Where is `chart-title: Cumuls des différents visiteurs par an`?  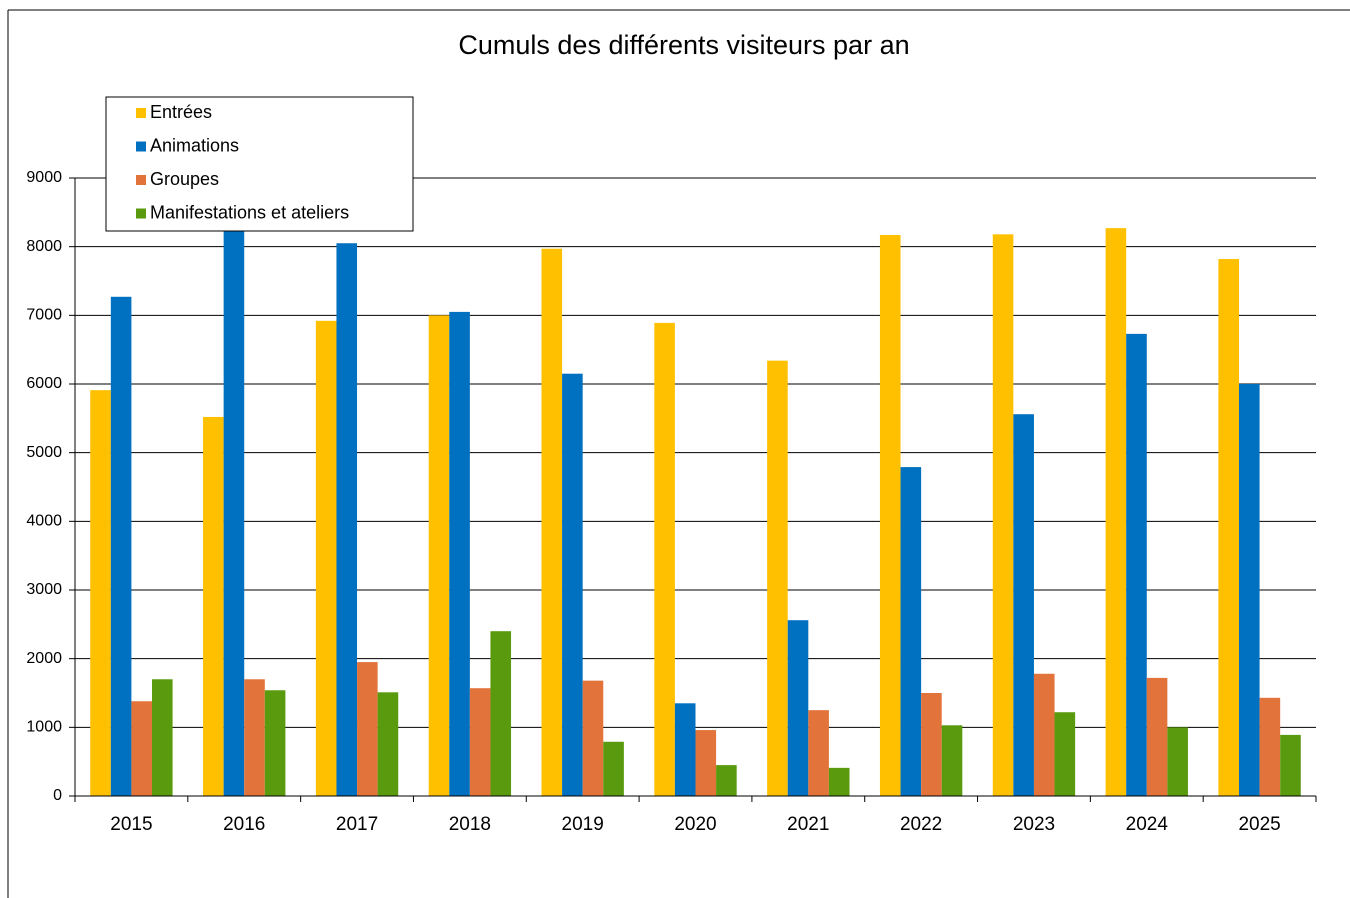 chart-title: Cumuls des différents visiteurs par an is located at coordinates (683, 45).